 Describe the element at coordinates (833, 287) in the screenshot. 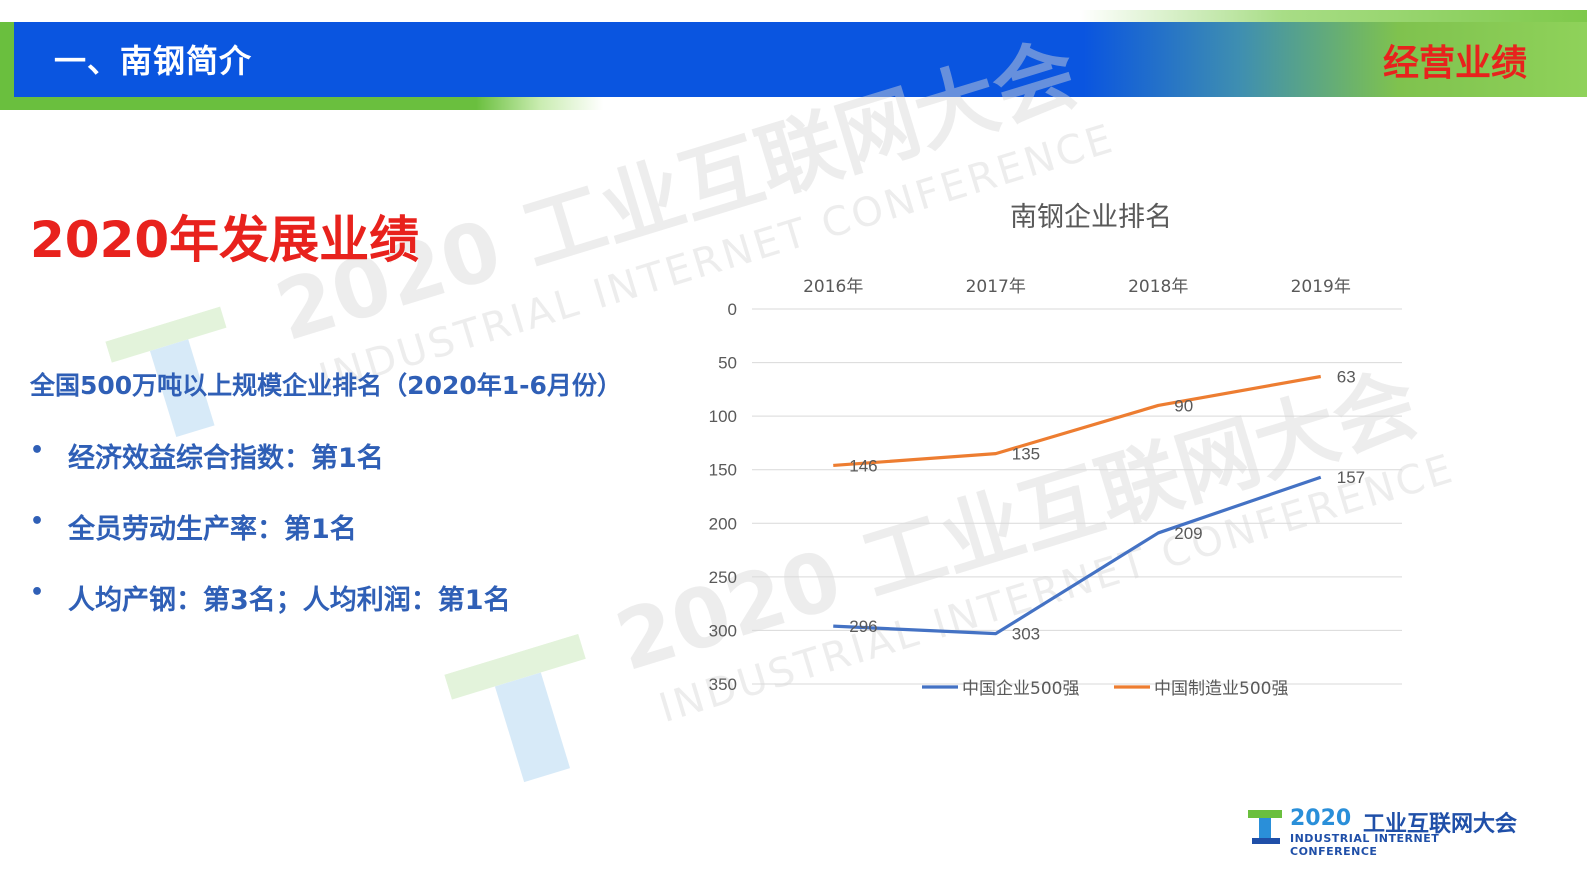

I see `x-tick-label: 2016年` at that location.